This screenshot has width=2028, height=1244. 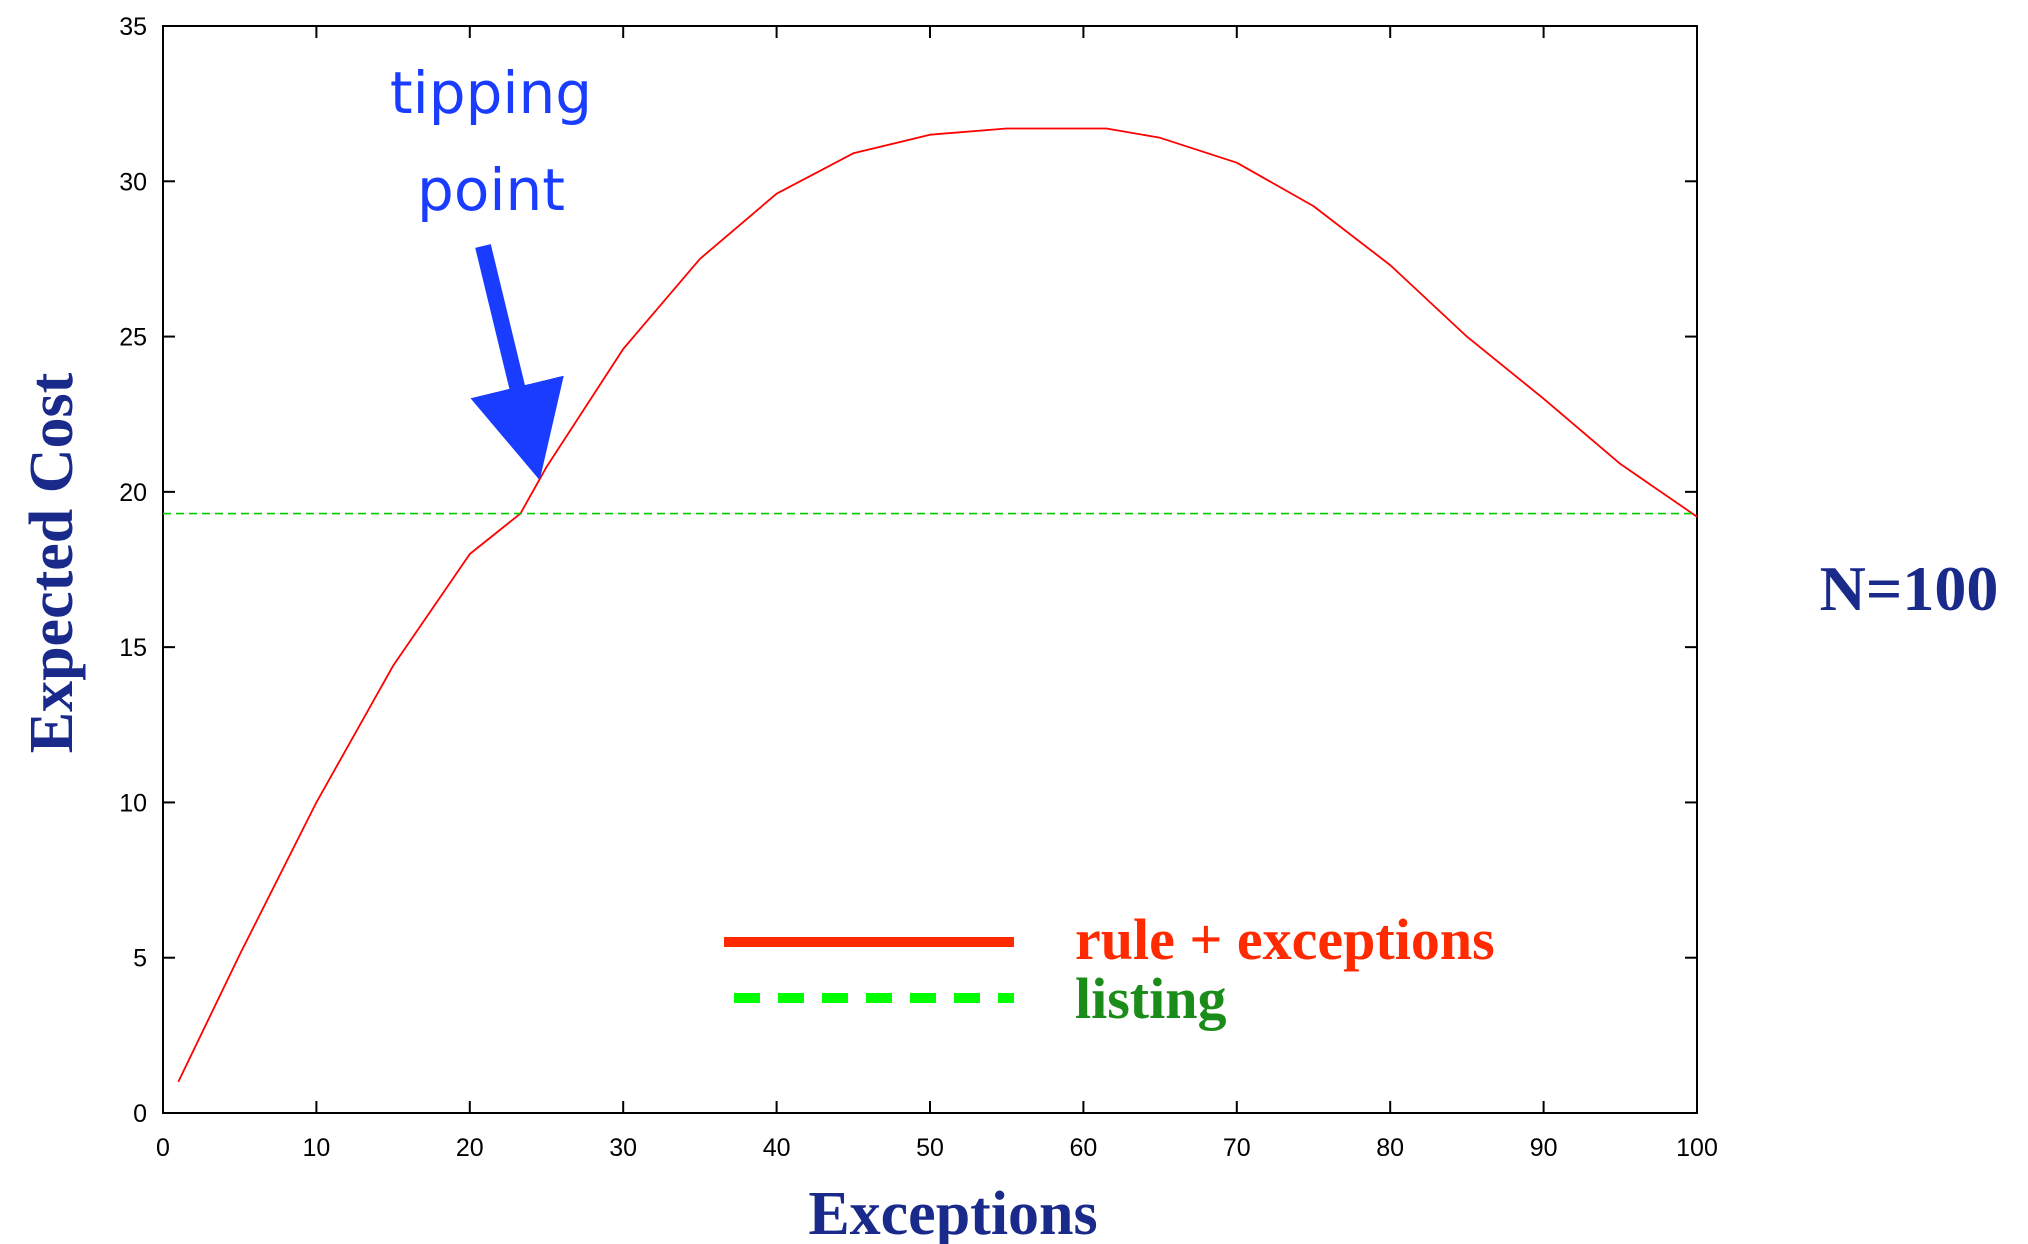 What do you see at coordinates (517, 362) in the screenshot?
I see `callout-arrow` at bounding box center [517, 362].